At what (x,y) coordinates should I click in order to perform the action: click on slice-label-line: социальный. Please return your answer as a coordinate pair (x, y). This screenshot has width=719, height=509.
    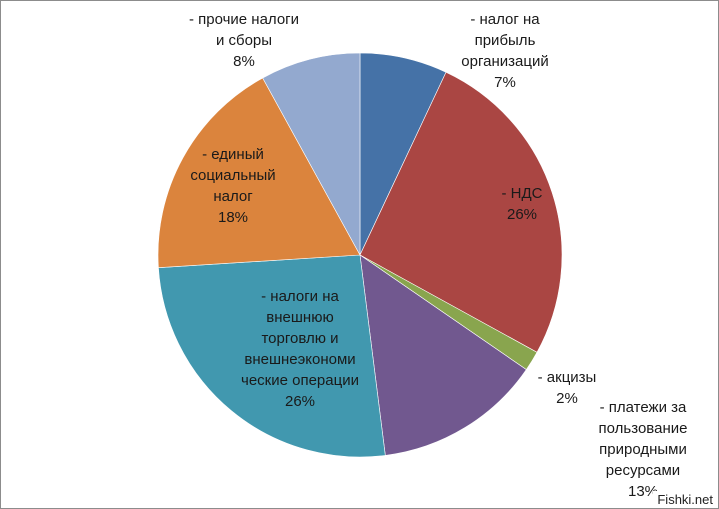
    Looking at the image, I should click on (232, 175).